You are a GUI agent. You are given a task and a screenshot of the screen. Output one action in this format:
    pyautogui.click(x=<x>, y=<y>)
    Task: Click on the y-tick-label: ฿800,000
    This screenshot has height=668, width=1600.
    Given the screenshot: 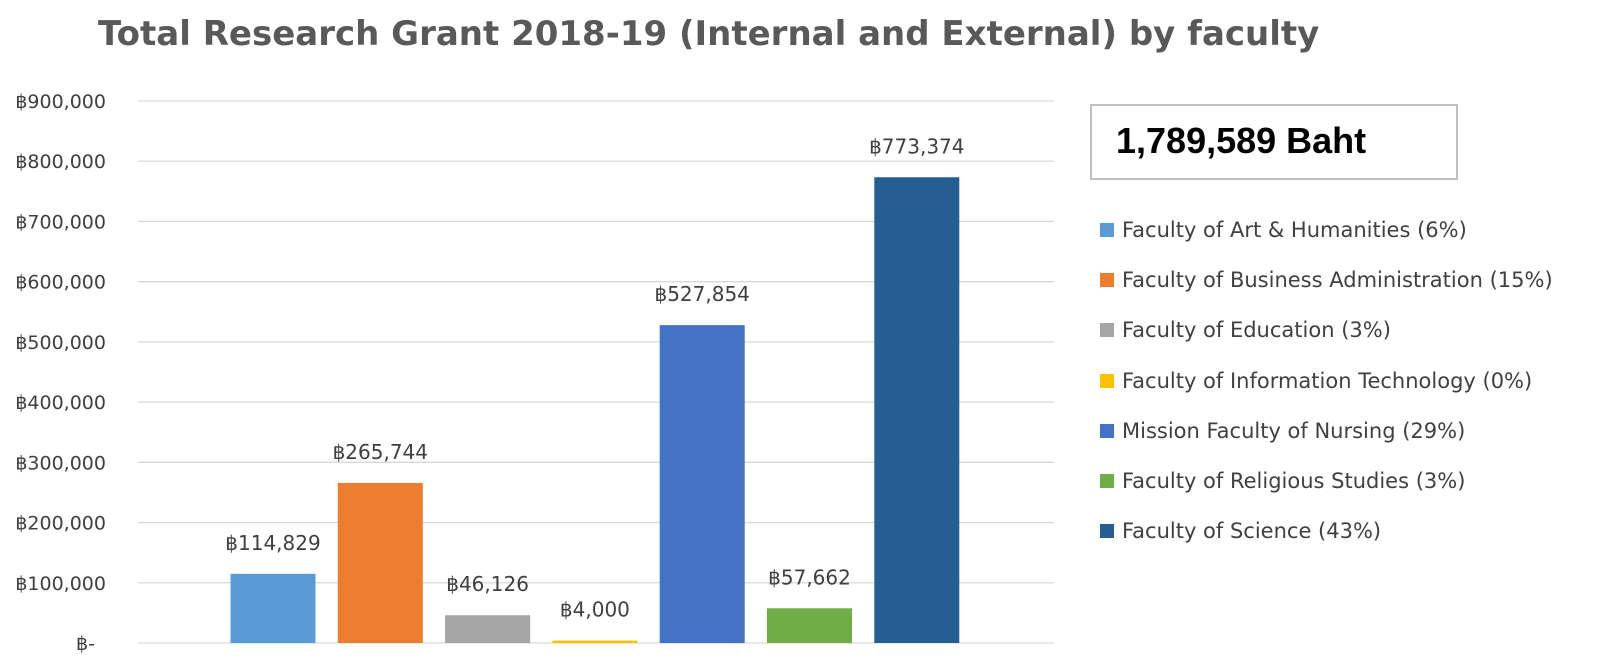 What is the action you would take?
    pyautogui.click(x=60, y=162)
    